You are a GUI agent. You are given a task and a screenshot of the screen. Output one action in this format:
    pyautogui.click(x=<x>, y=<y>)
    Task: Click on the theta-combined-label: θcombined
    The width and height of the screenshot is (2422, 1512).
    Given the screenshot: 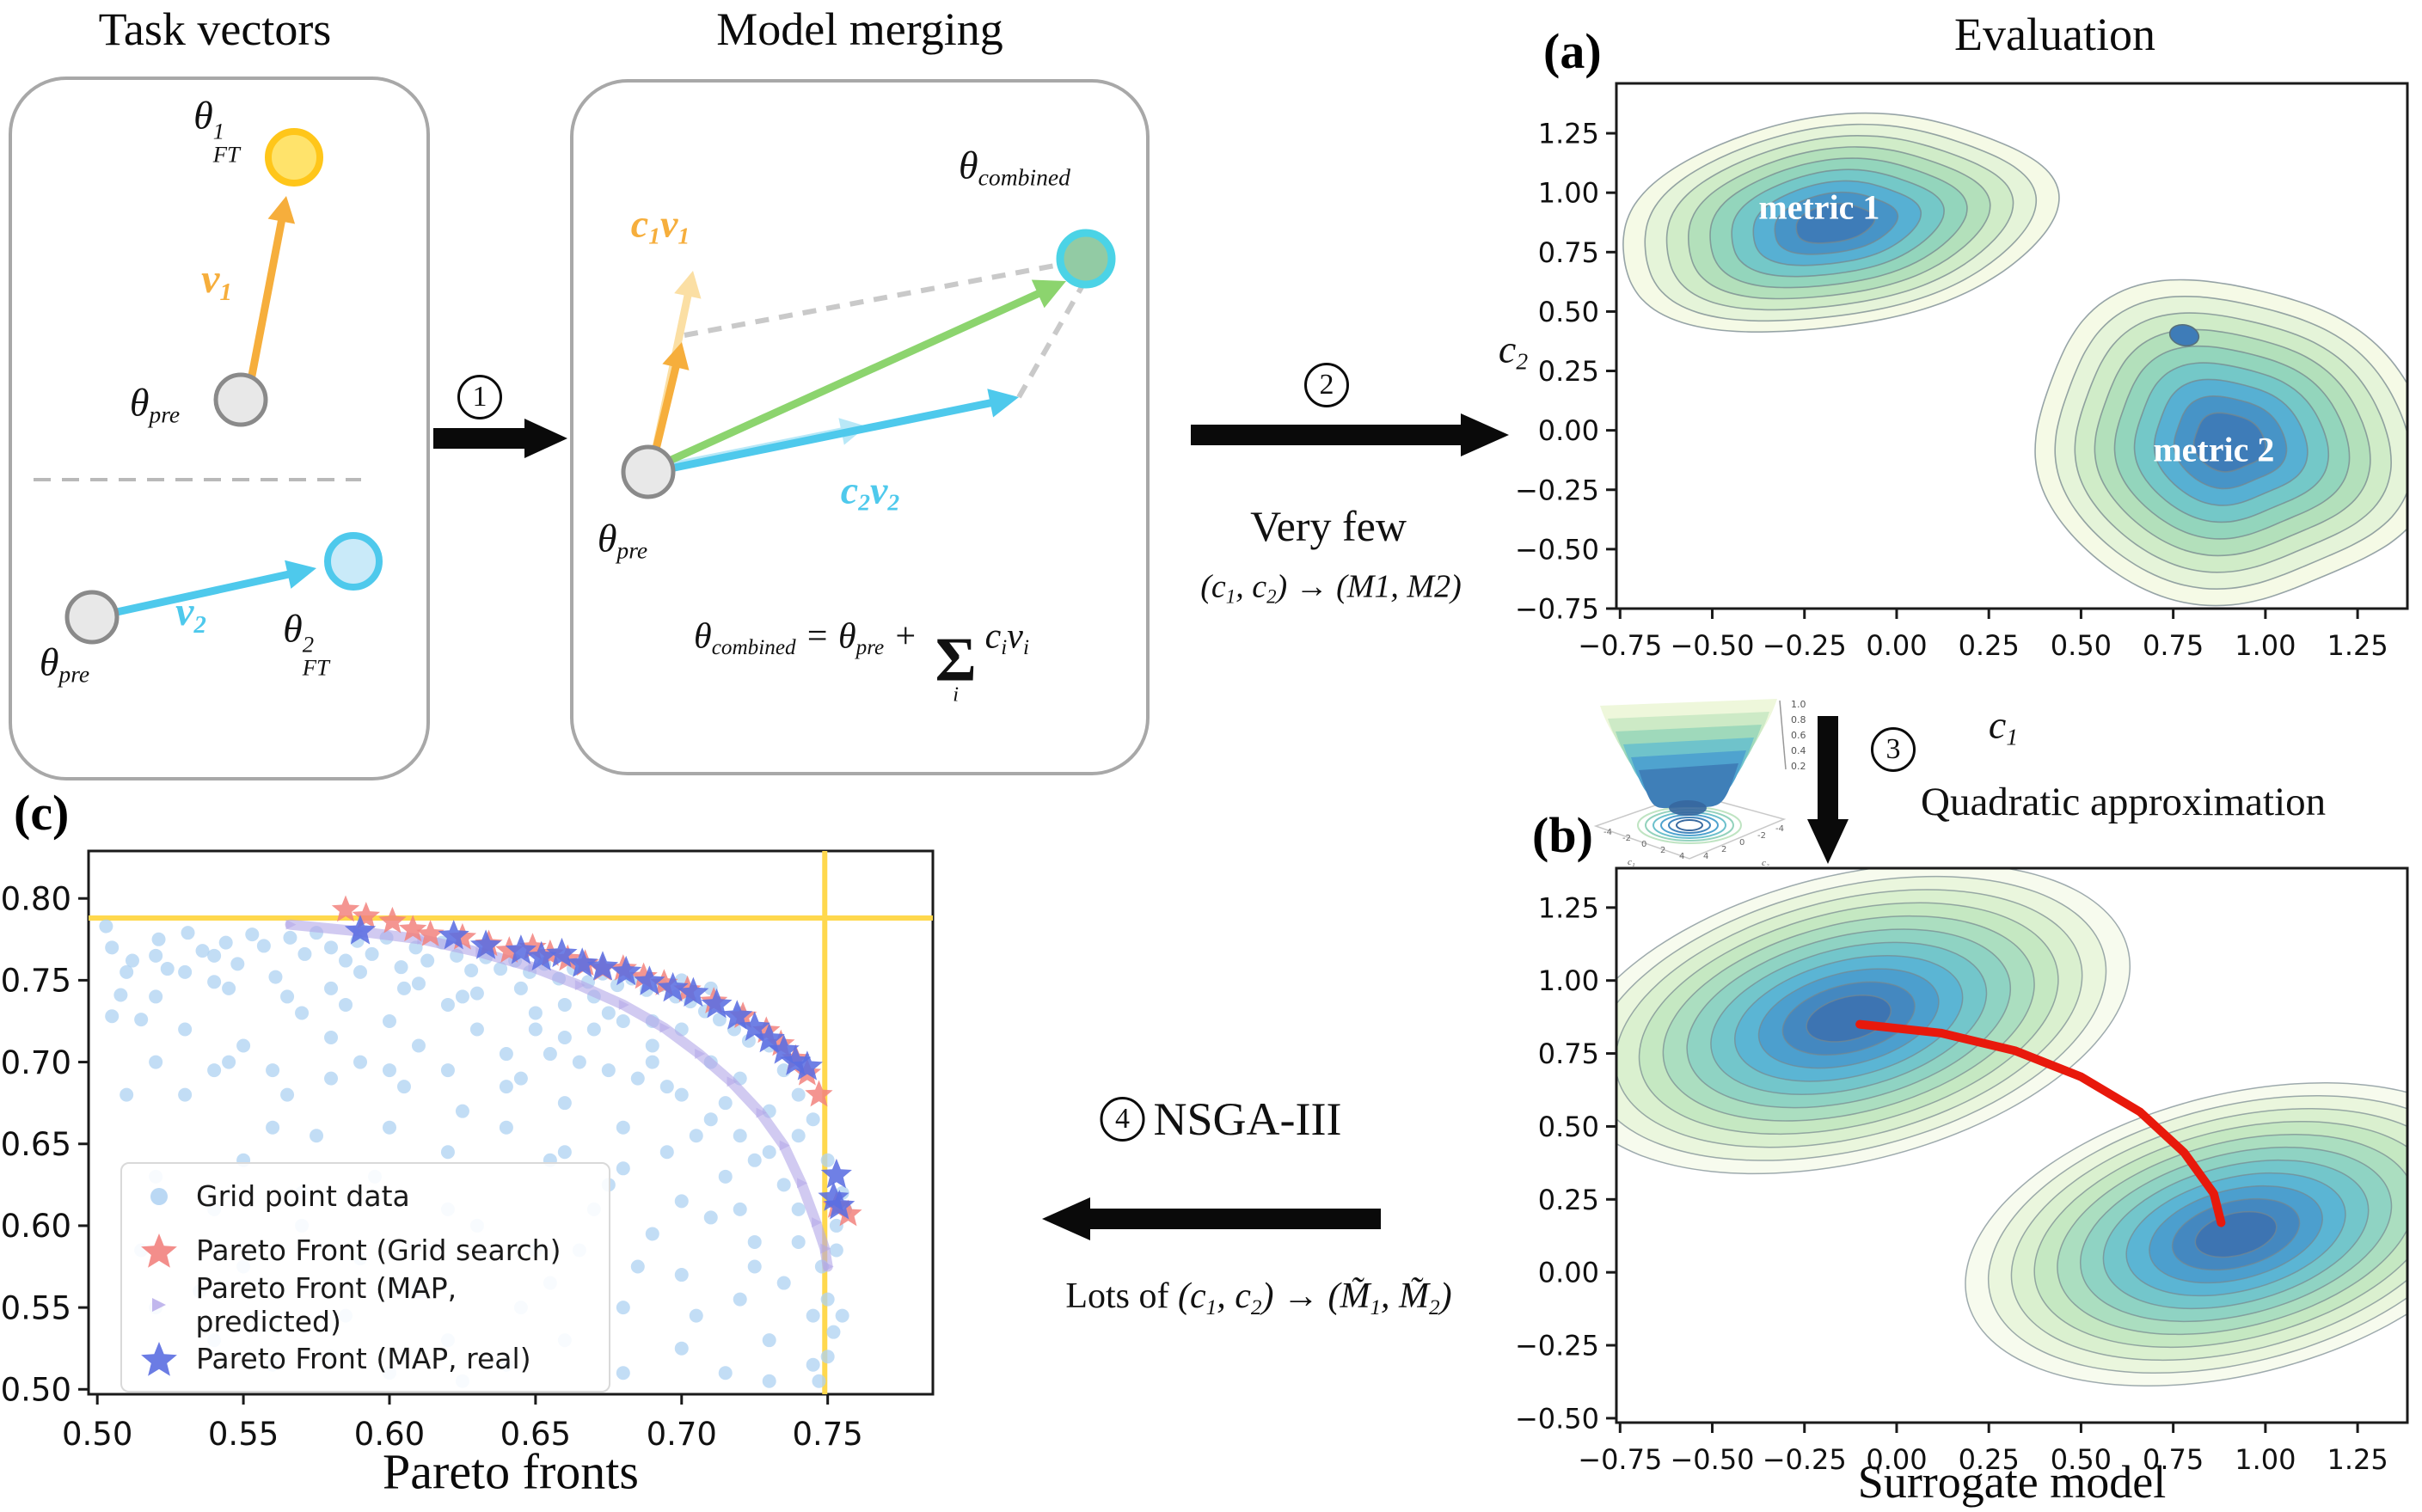 What is the action you would take?
    pyautogui.click(x=1014, y=167)
    